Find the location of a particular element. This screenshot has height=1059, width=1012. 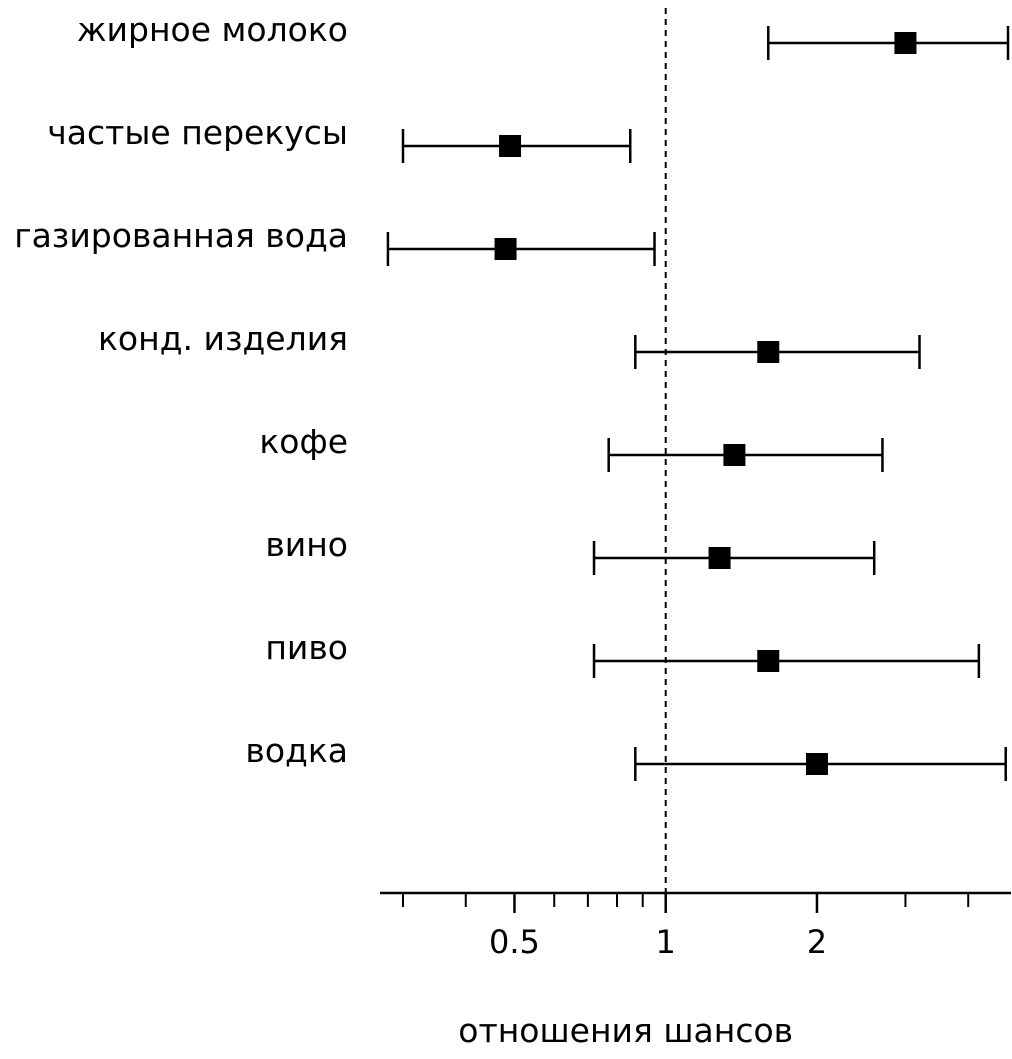

row-label: вино is located at coordinates (306, 544).